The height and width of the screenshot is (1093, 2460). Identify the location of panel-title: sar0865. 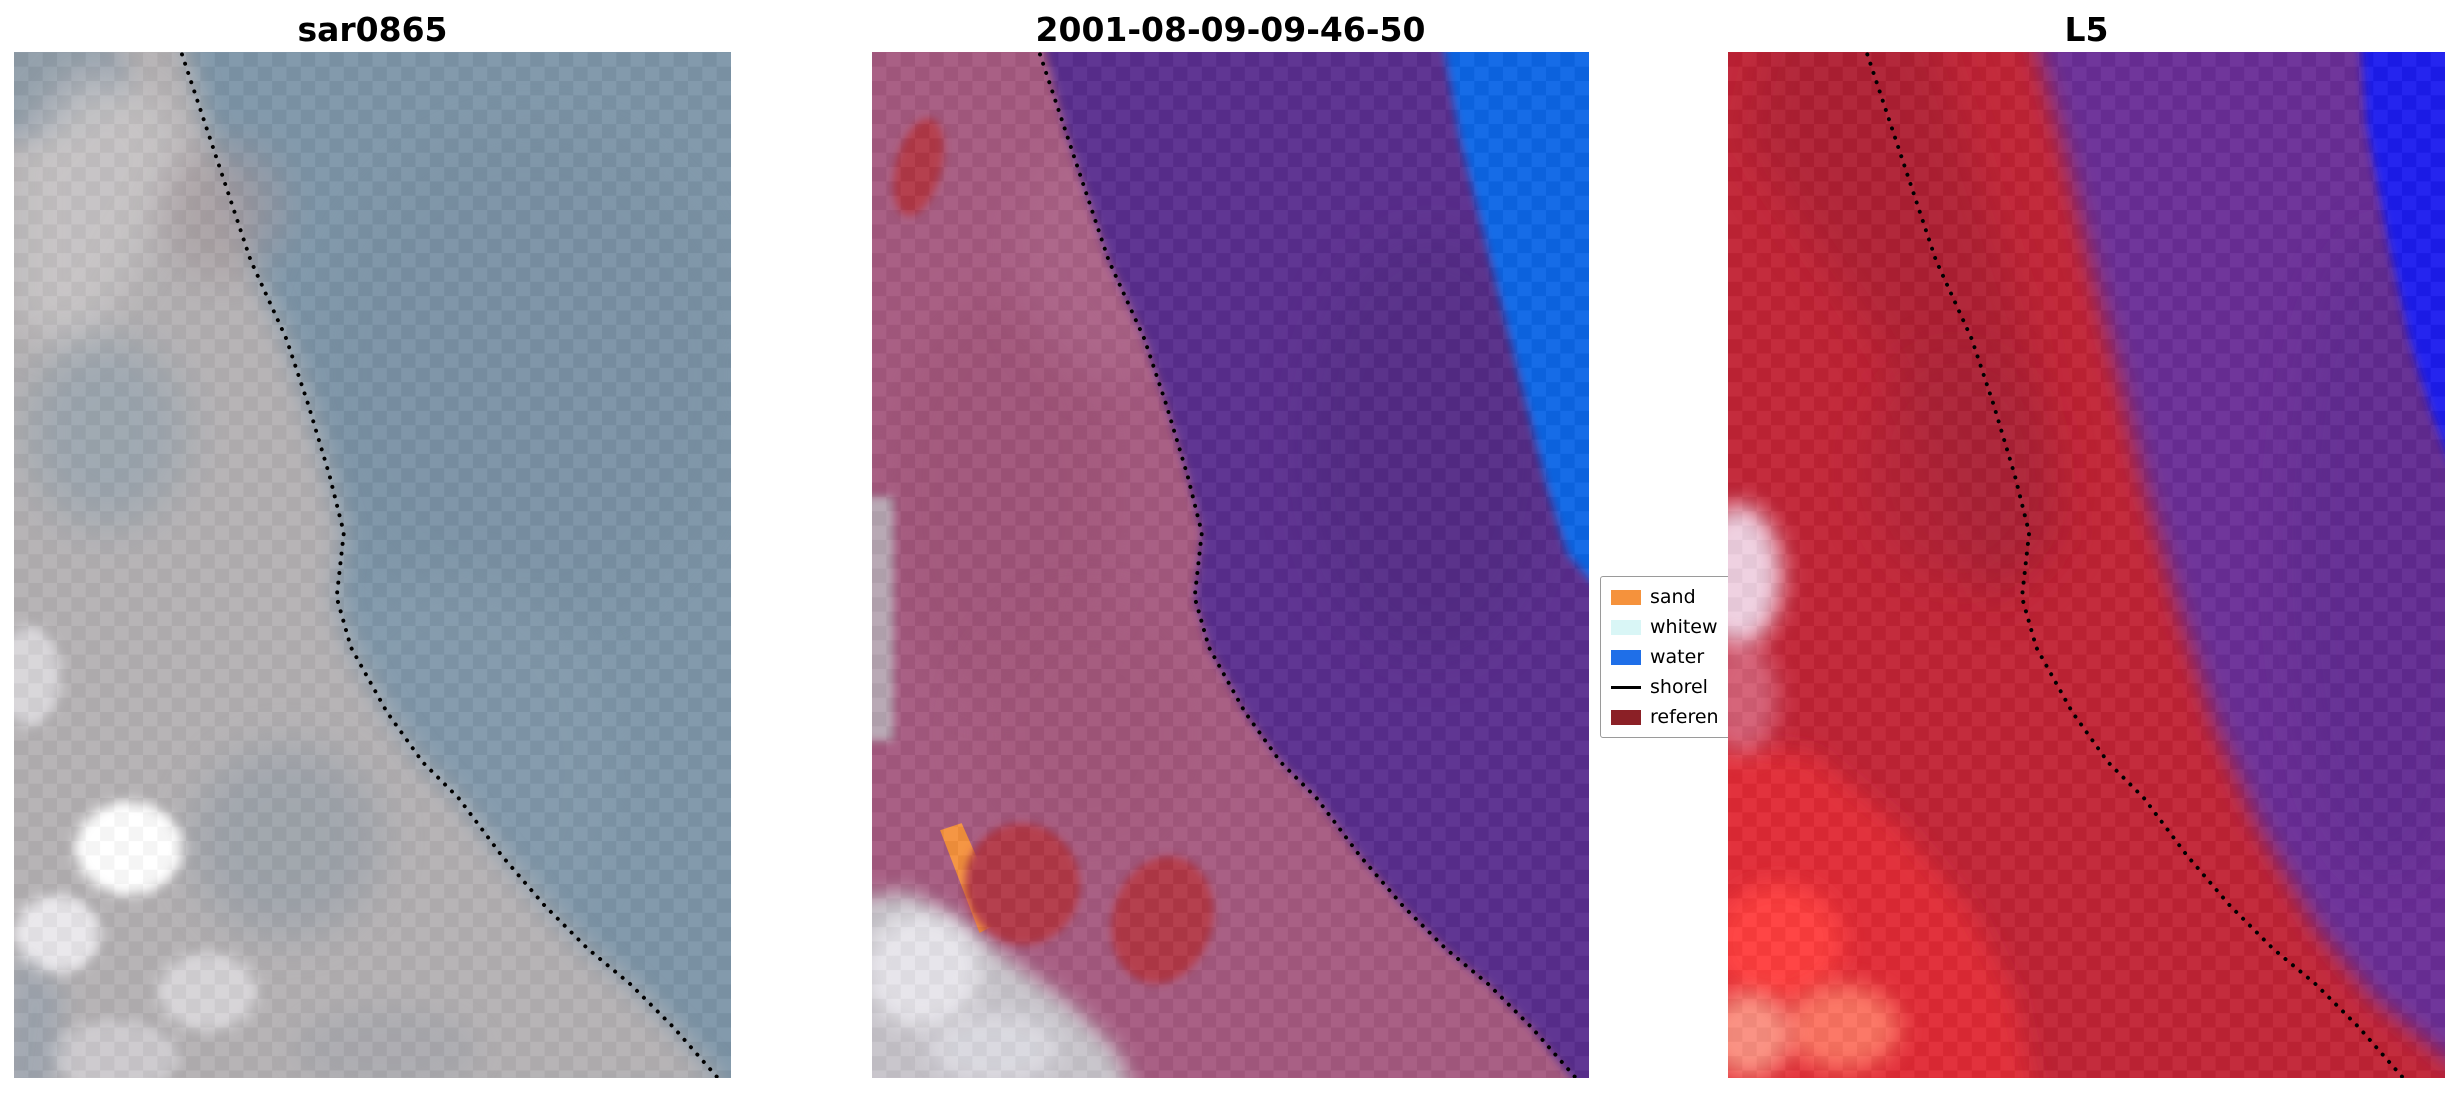
(372, 29).